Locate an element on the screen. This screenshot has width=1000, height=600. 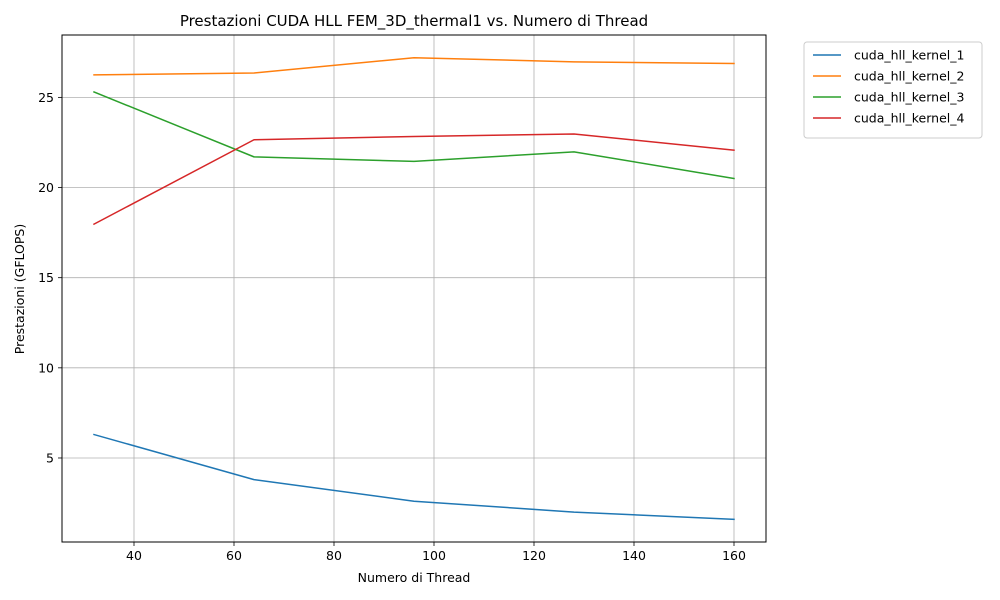
x-tick-label: 100 is located at coordinates (434, 555).